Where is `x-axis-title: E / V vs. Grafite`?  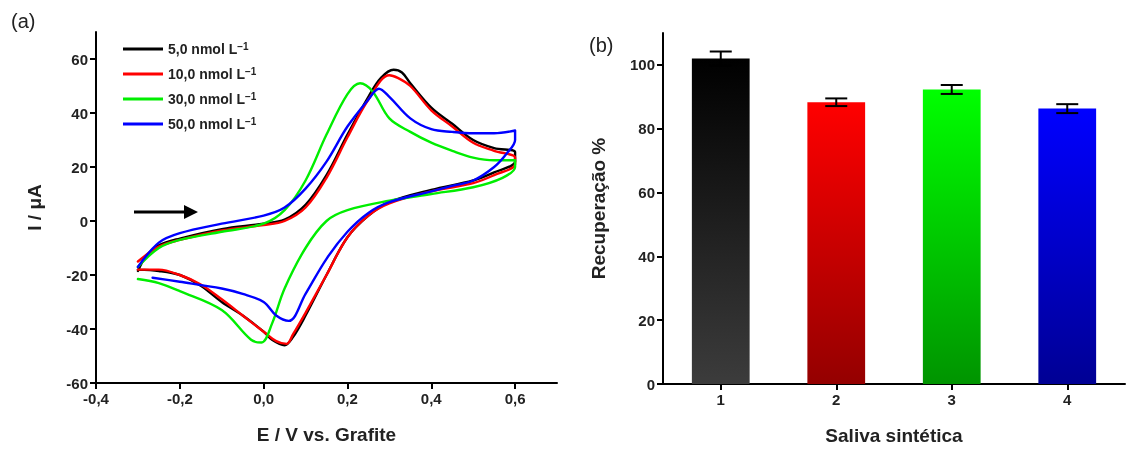 x-axis-title: E / V vs. Grafite is located at coordinates (326, 434).